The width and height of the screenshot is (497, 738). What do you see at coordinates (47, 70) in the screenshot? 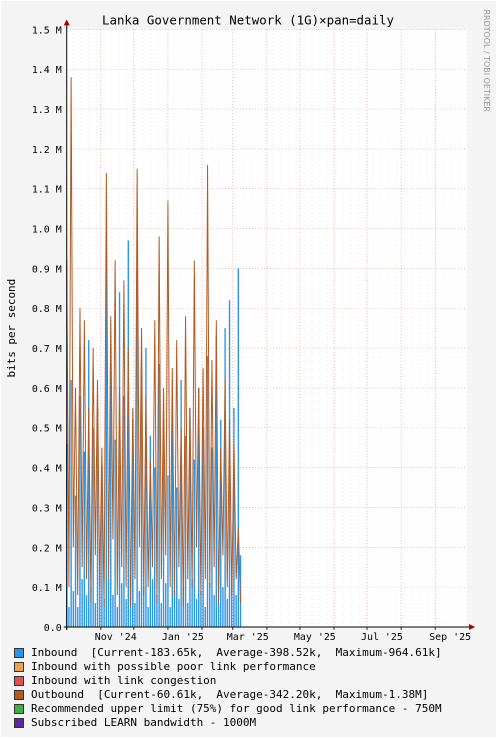
I see `y-tick-label: 1.4 M` at bounding box center [47, 70].